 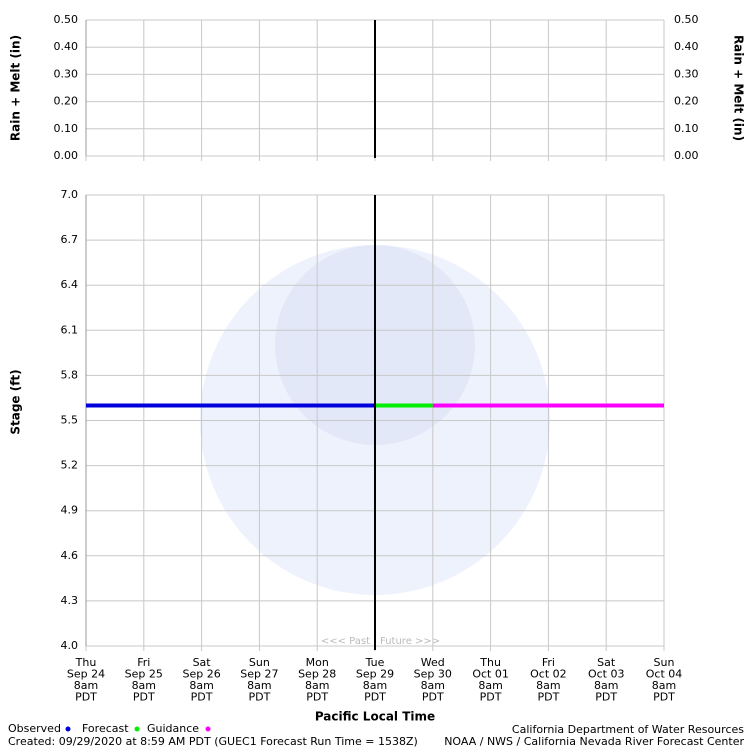 I want to click on y-tick-label: 6.7, so click(x=70, y=239).